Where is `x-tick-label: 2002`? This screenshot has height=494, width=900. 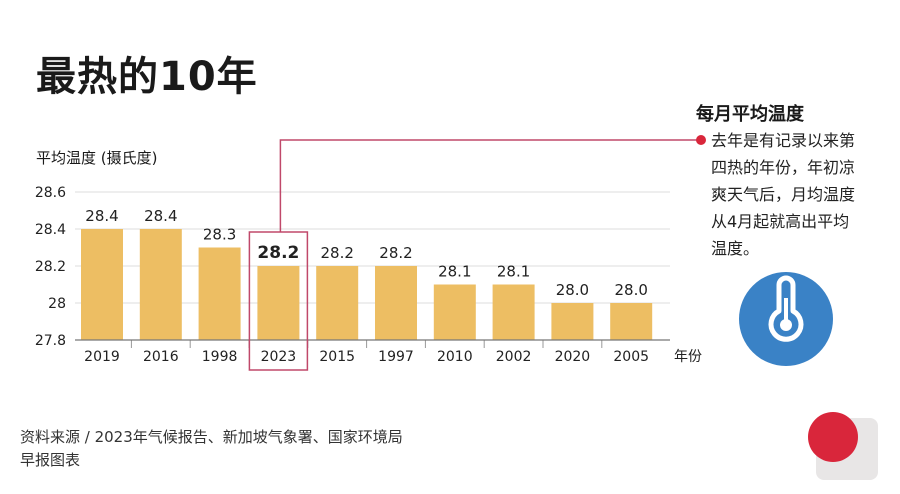
x-tick-label: 2002 is located at coordinates (514, 357).